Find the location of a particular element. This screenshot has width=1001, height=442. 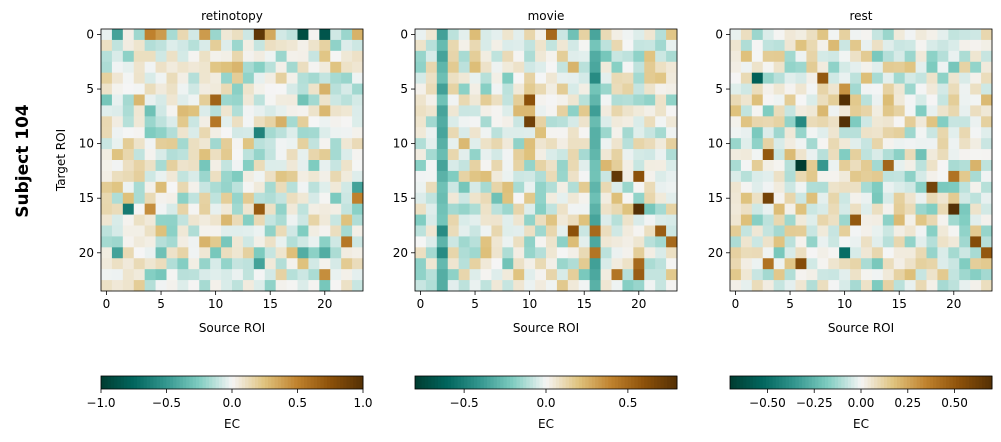

colorbar-tick-label: 0.50 is located at coordinates (954, 403).